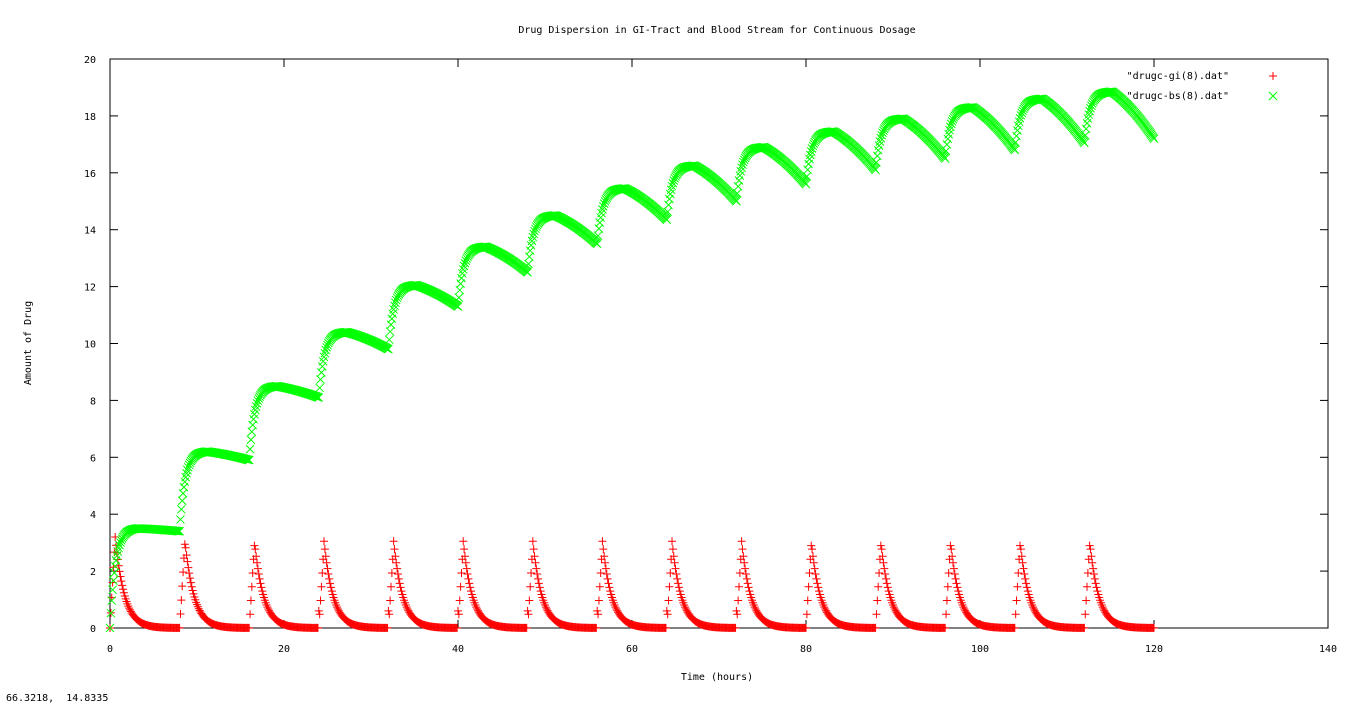  What do you see at coordinates (284, 649) in the screenshot?
I see `x-tick-label: 20` at bounding box center [284, 649].